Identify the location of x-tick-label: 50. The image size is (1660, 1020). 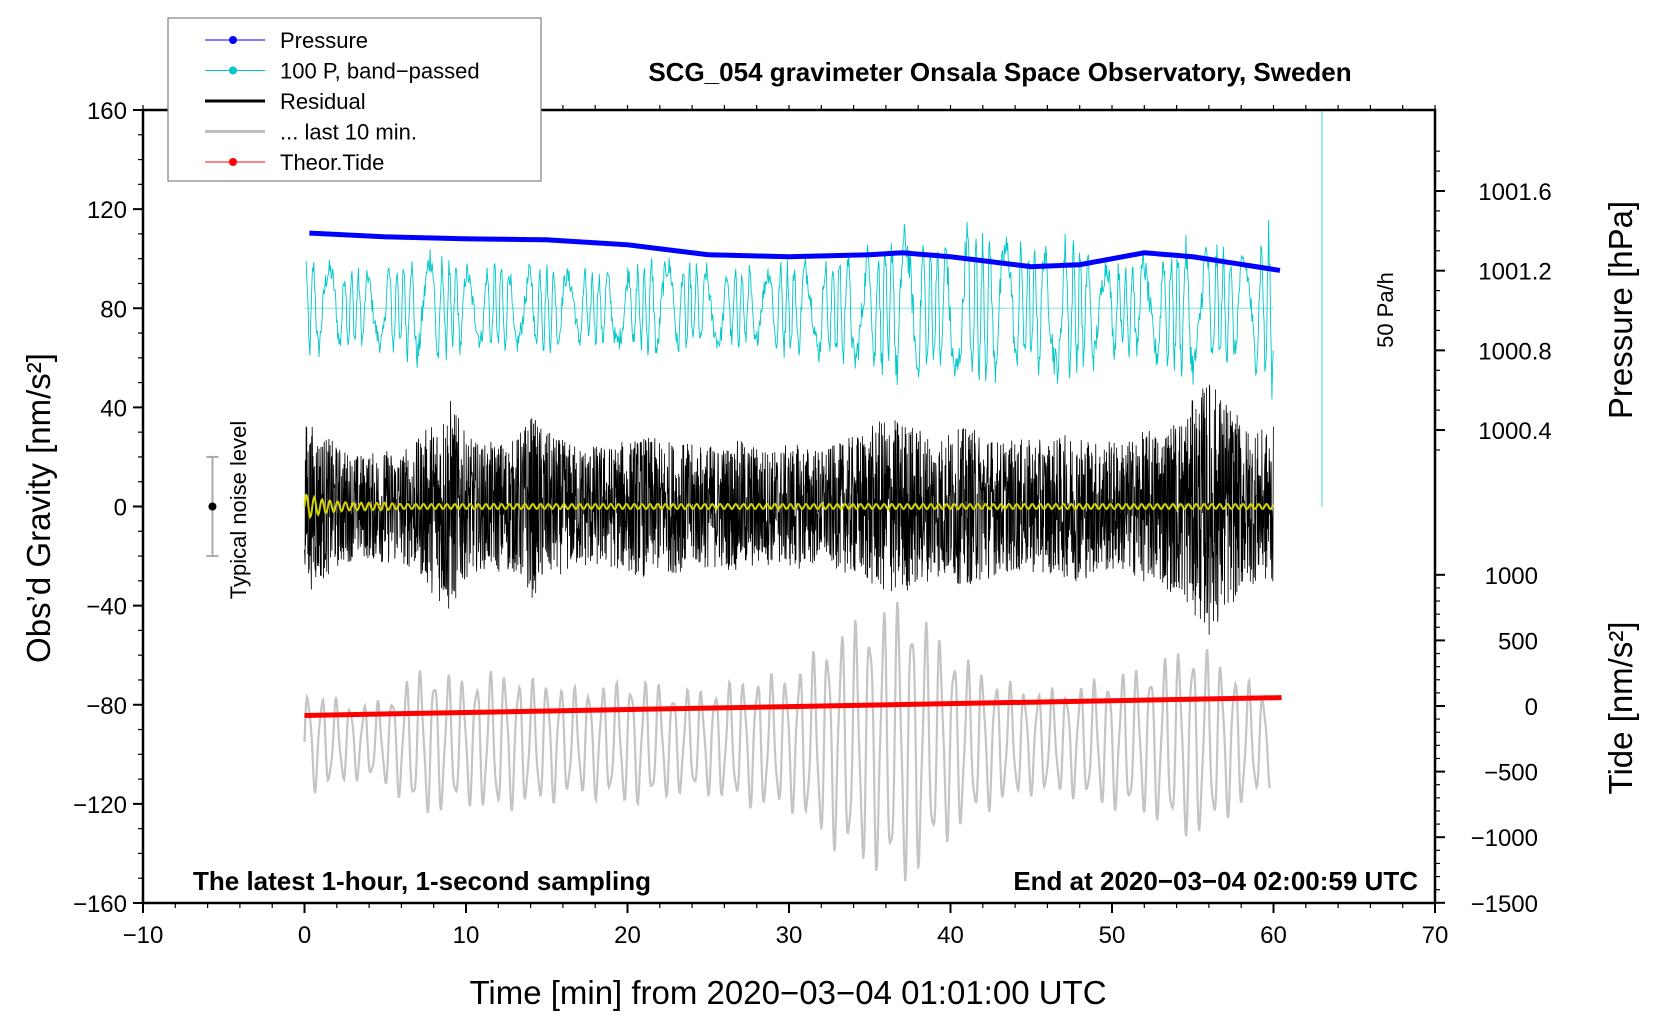
(1112, 935).